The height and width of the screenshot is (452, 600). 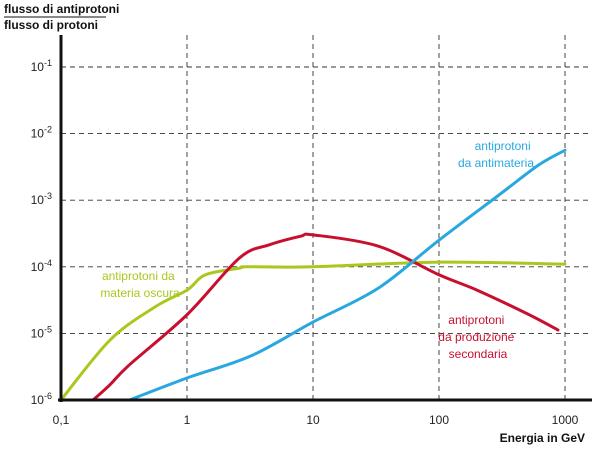 What do you see at coordinates (41, 199) in the screenshot?
I see `y-tick-label: 10⁻³` at bounding box center [41, 199].